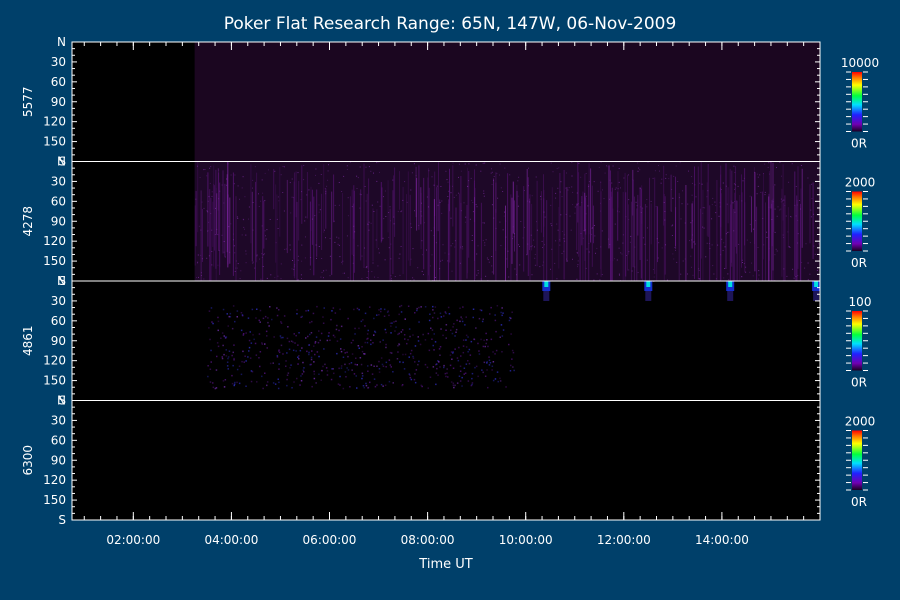 The height and width of the screenshot is (600, 900). Describe the element at coordinates (58, 460) in the screenshot. I see `y-tick-label: 90` at that location.